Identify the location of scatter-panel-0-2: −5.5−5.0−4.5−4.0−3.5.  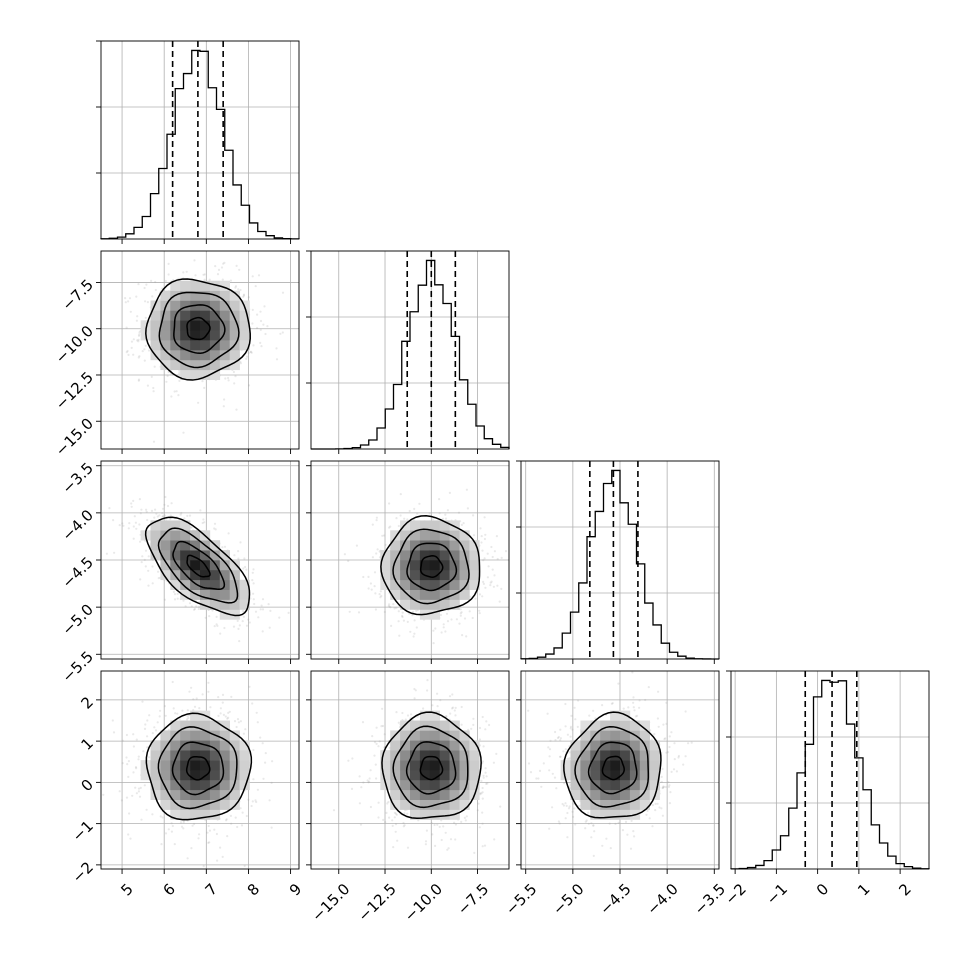
(179, 572).